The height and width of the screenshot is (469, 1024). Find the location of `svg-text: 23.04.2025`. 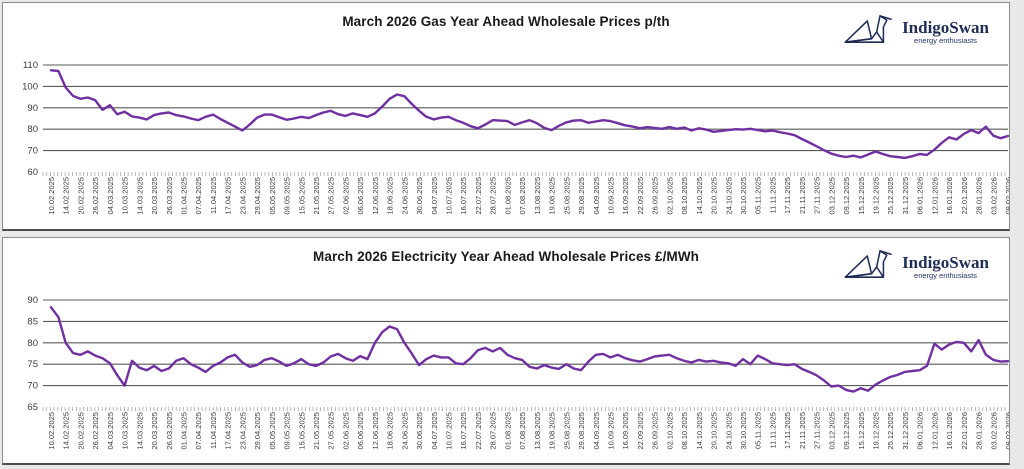

svg-text: 23.04.2025 is located at coordinates (242, 196).